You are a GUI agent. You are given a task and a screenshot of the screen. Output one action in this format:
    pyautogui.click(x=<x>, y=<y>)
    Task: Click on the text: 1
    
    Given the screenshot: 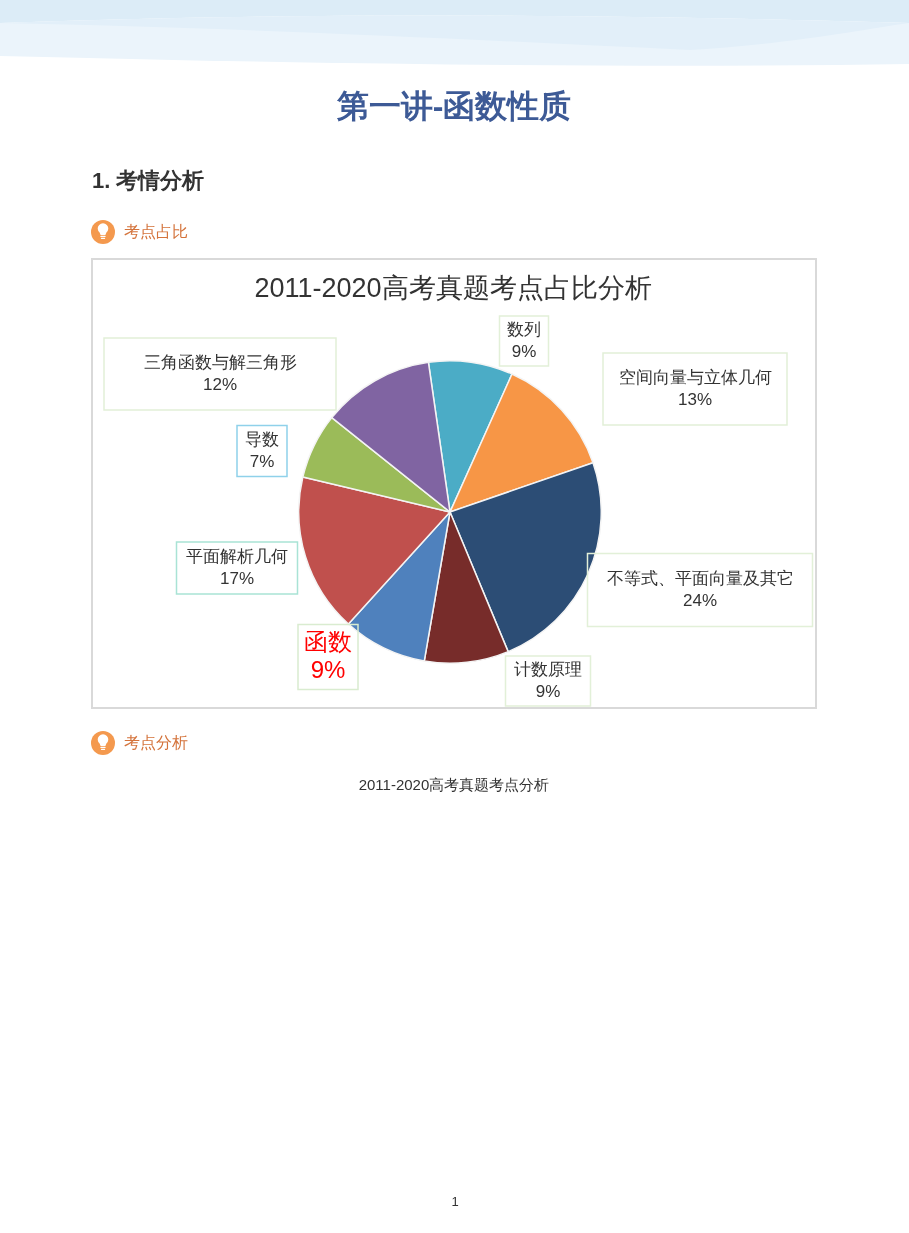 What is the action you would take?
    pyautogui.click(x=455, y=1201)
    